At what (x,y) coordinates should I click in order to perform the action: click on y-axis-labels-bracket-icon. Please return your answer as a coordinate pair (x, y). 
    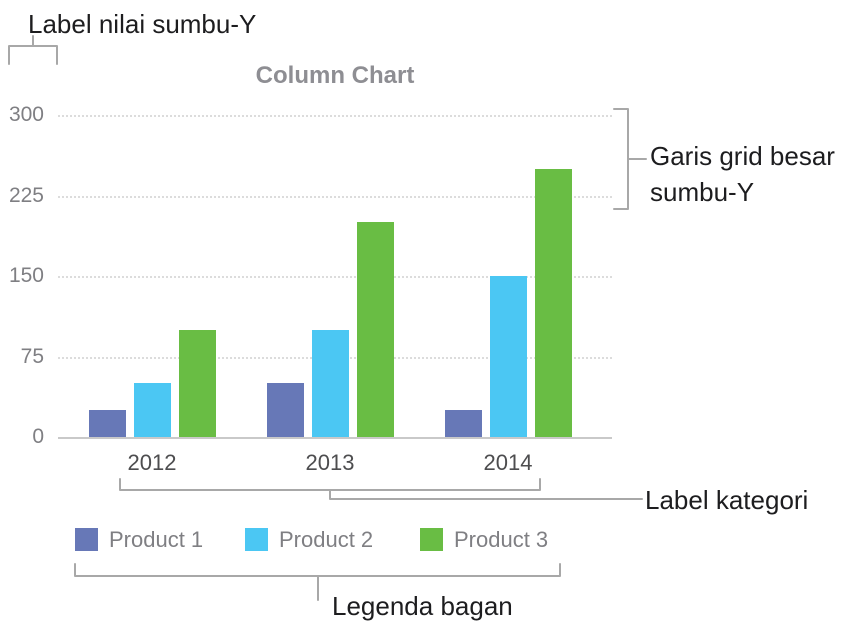
    Looking at the image, I should click on (33, 50).